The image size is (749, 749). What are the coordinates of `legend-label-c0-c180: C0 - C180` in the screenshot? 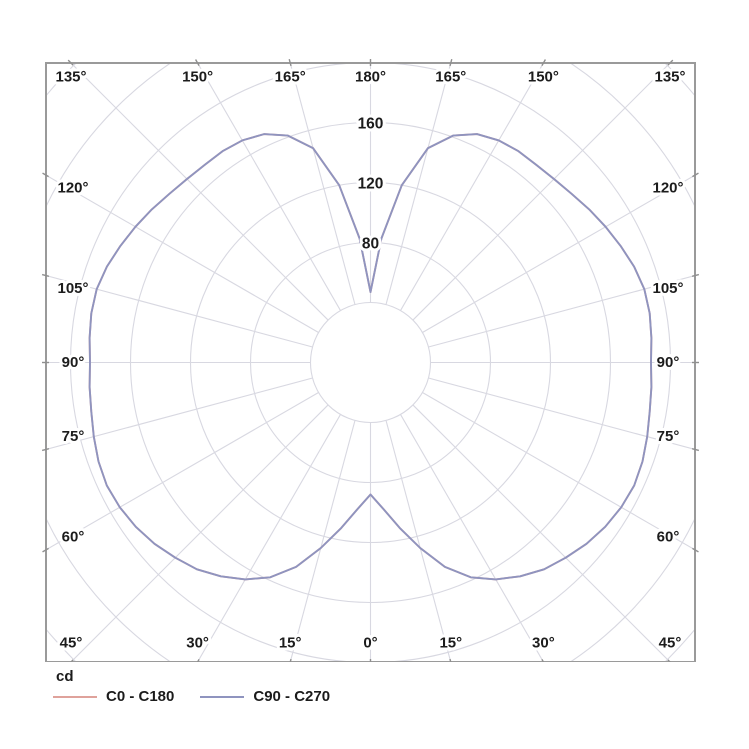 It's located at (140, 696).